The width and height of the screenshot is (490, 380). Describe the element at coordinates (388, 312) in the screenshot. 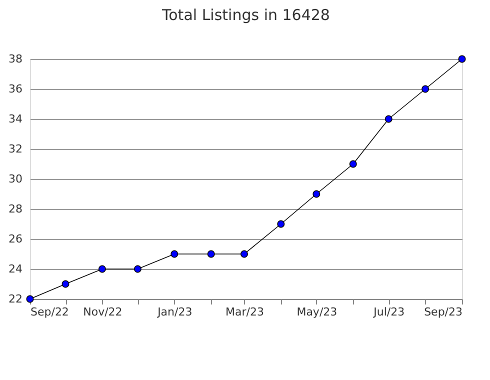

I see `x-tick-label: Jul/23` at that location.